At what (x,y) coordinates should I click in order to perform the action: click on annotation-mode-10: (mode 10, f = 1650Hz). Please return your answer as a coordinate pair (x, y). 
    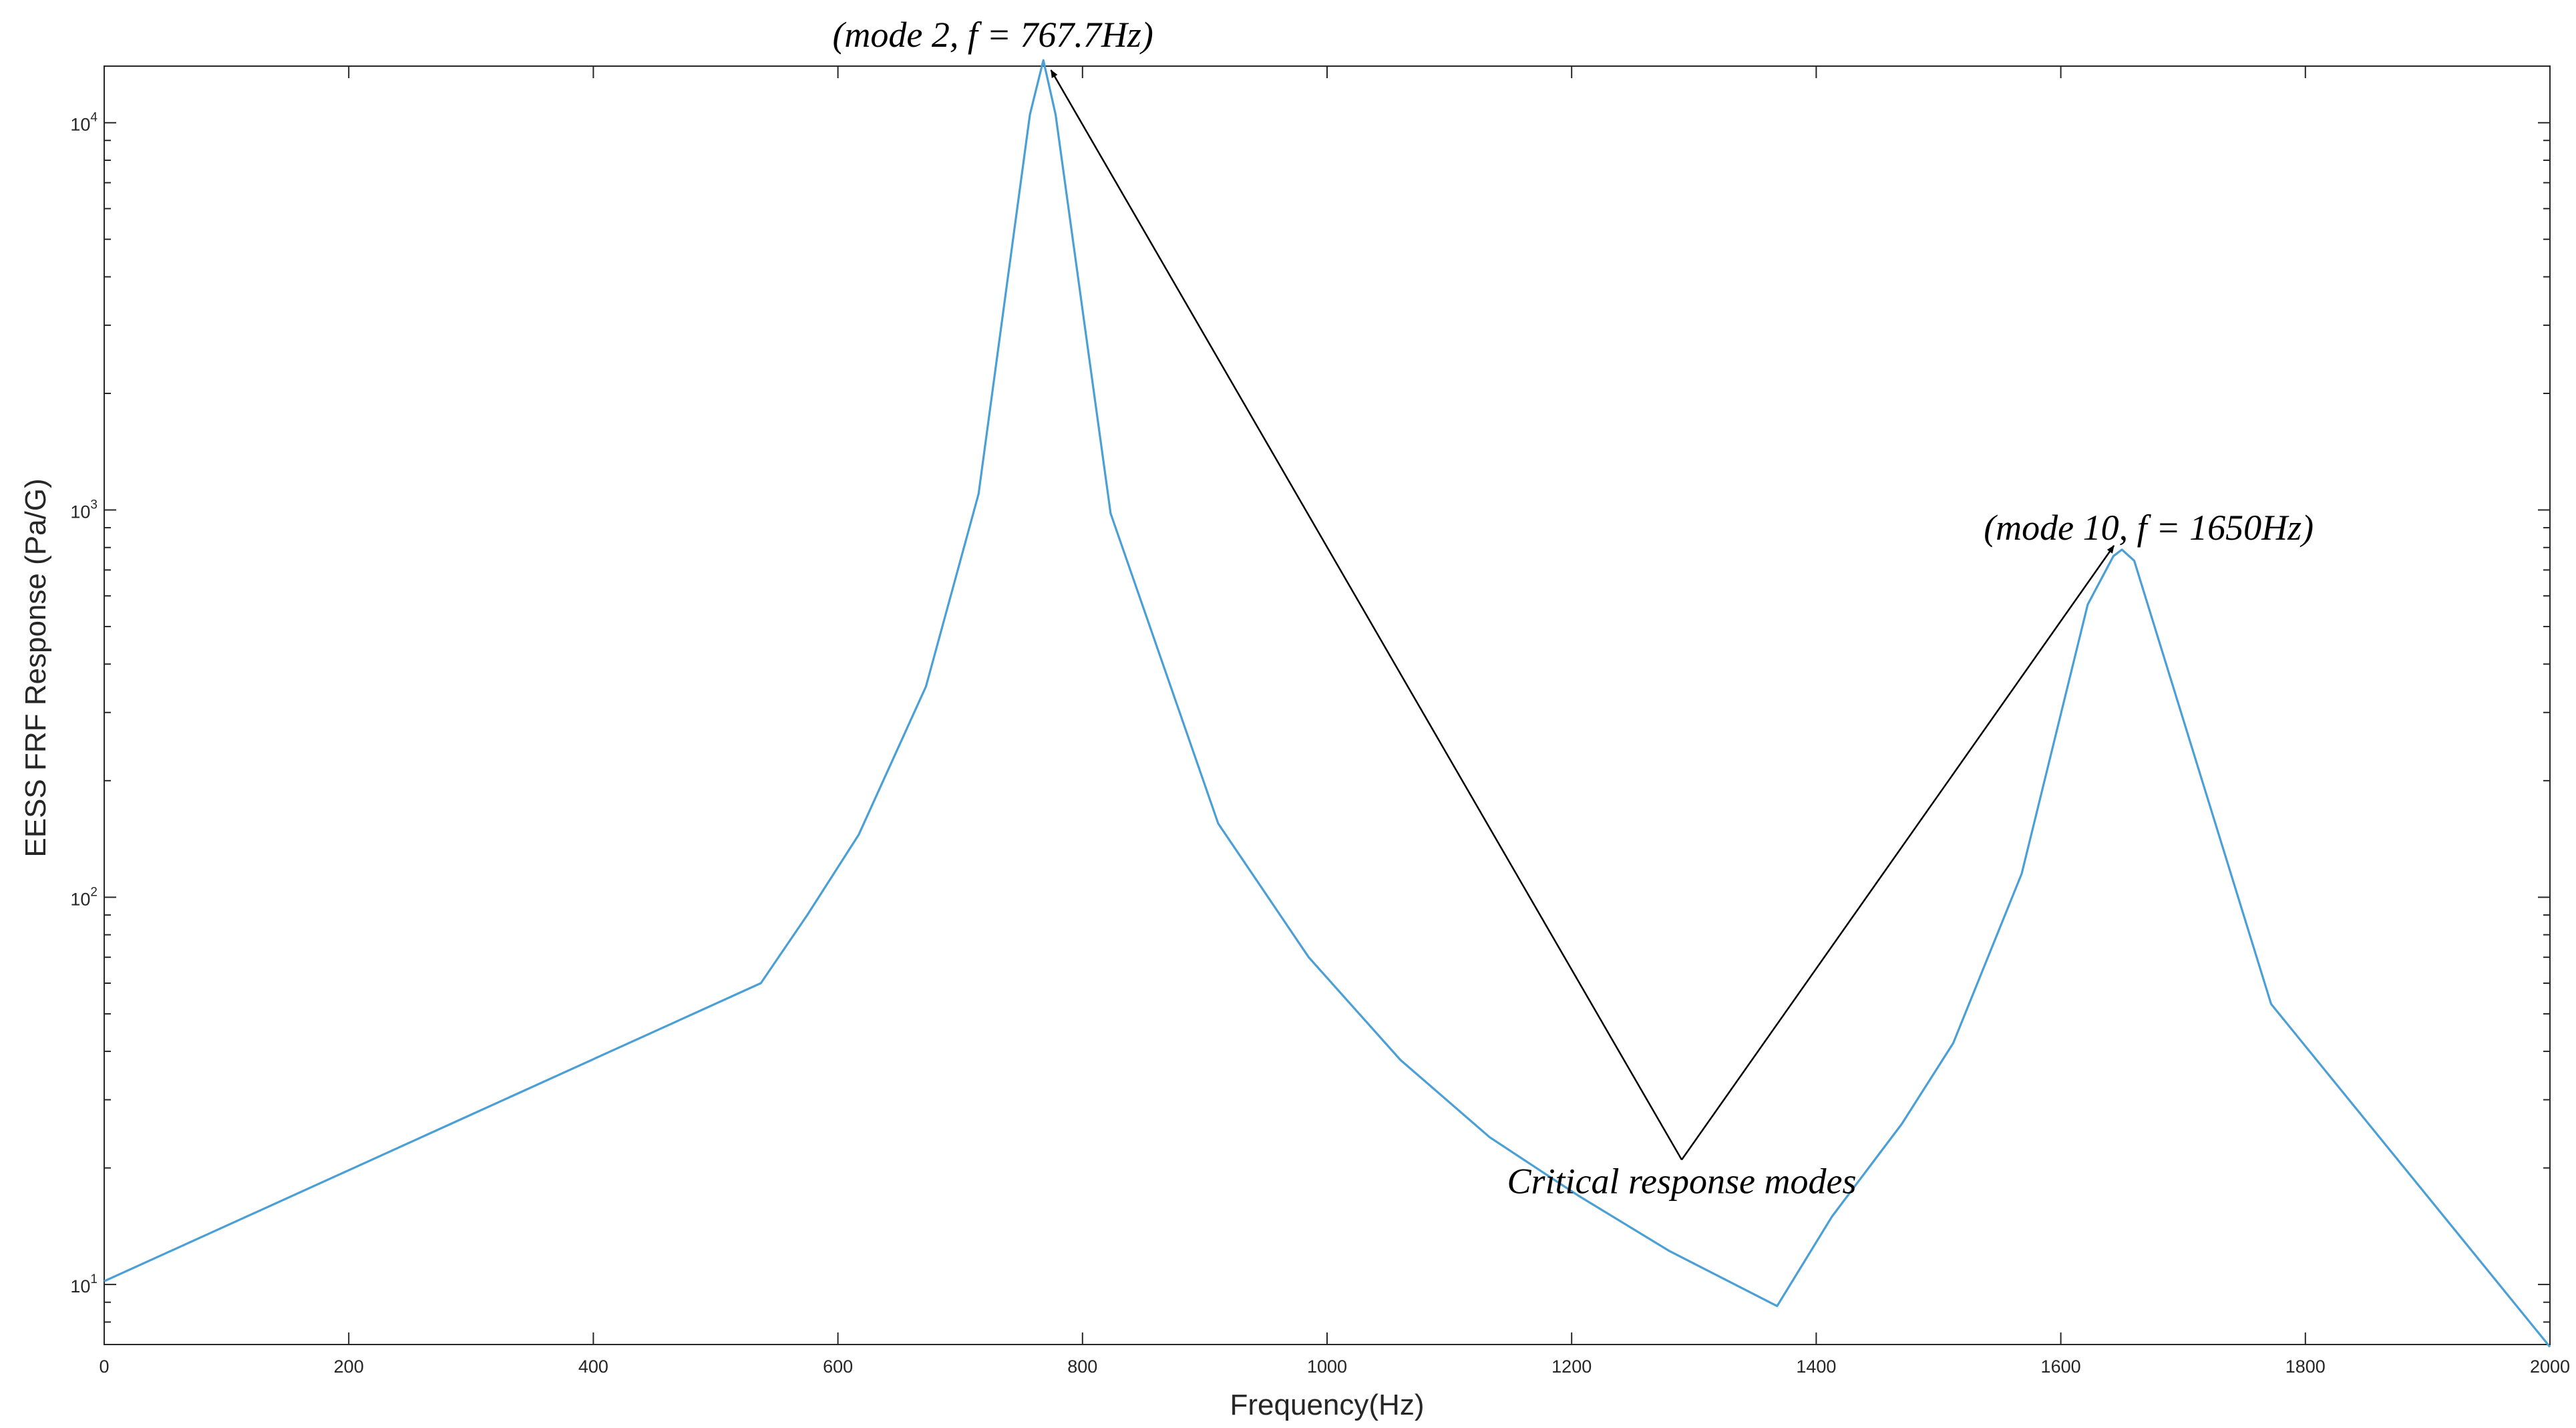
    Looking at the image, I should click on (2149, 528).